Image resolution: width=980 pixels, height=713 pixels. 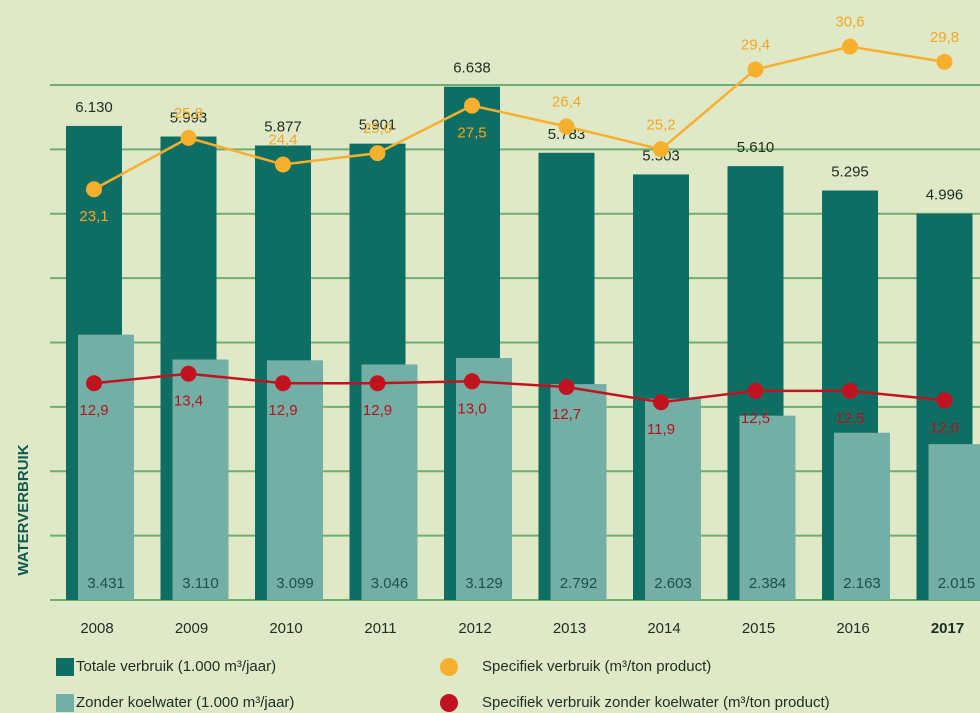 I want to click on bar-value-label: 3.099, so click(x=295, y=583).